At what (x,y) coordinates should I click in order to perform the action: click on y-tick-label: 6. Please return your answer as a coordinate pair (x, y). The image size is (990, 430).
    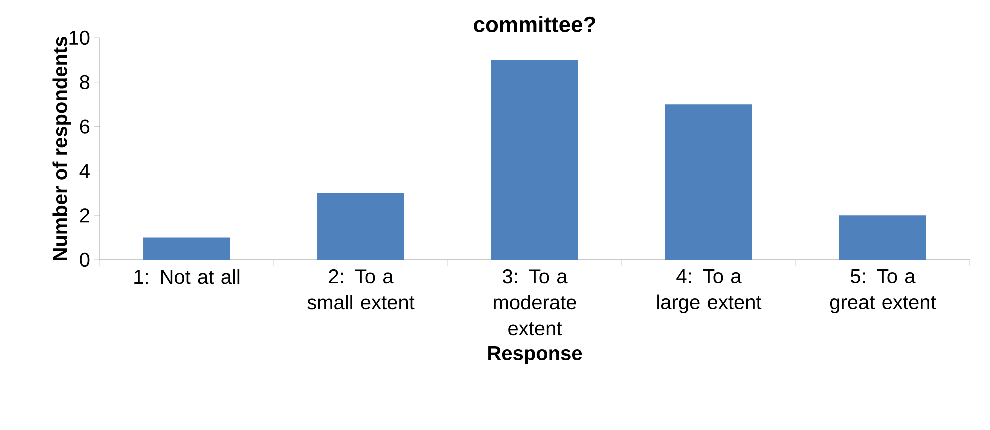
    Looking at the image, I should click on (85, 127).